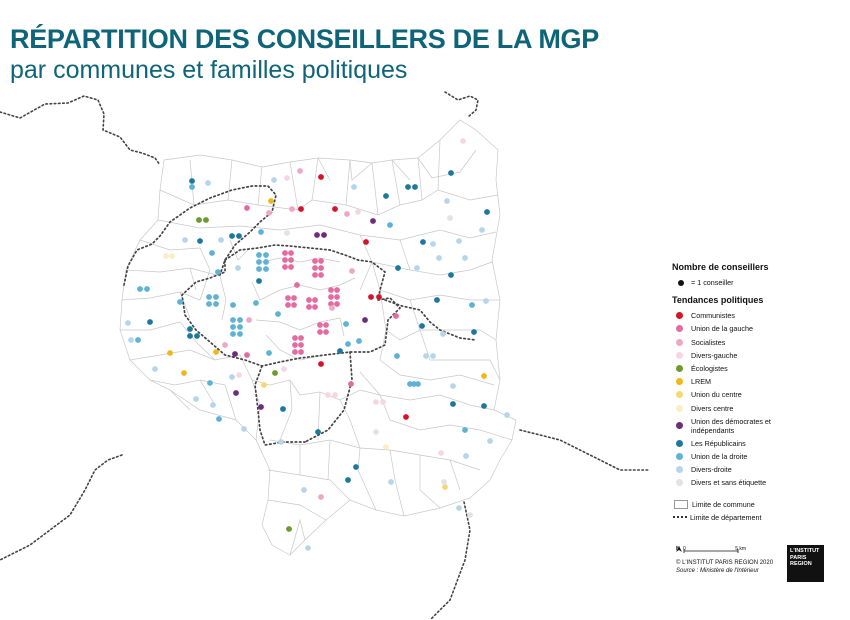 This screenshot has width=850, height=620. What do you see at coordinates (757, 503) in the screenshot?
I see `legend-commune-limit: Limite de commune` at bounding box center [757, 503].